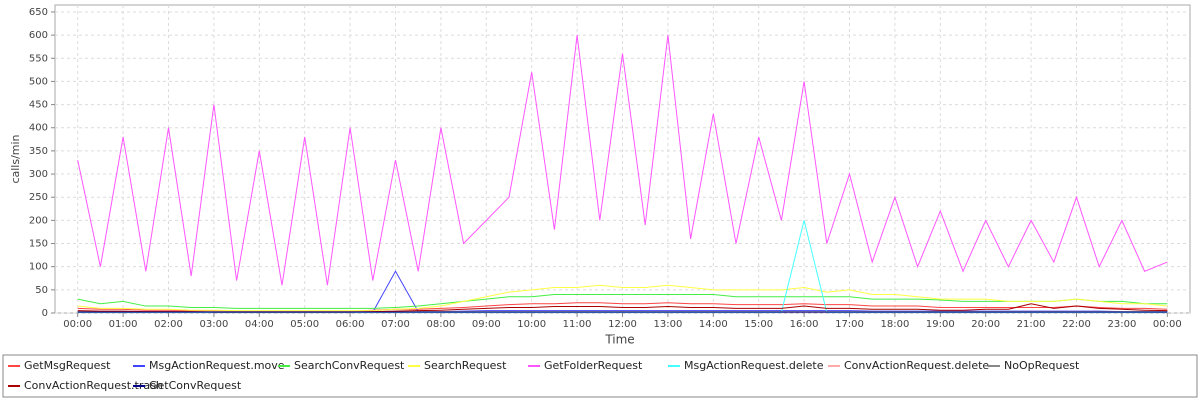  What do you see at coordinates (486, 324) in the screenshot?
I see `x-tick-label: 09:00` at bounding box center [486, 324].